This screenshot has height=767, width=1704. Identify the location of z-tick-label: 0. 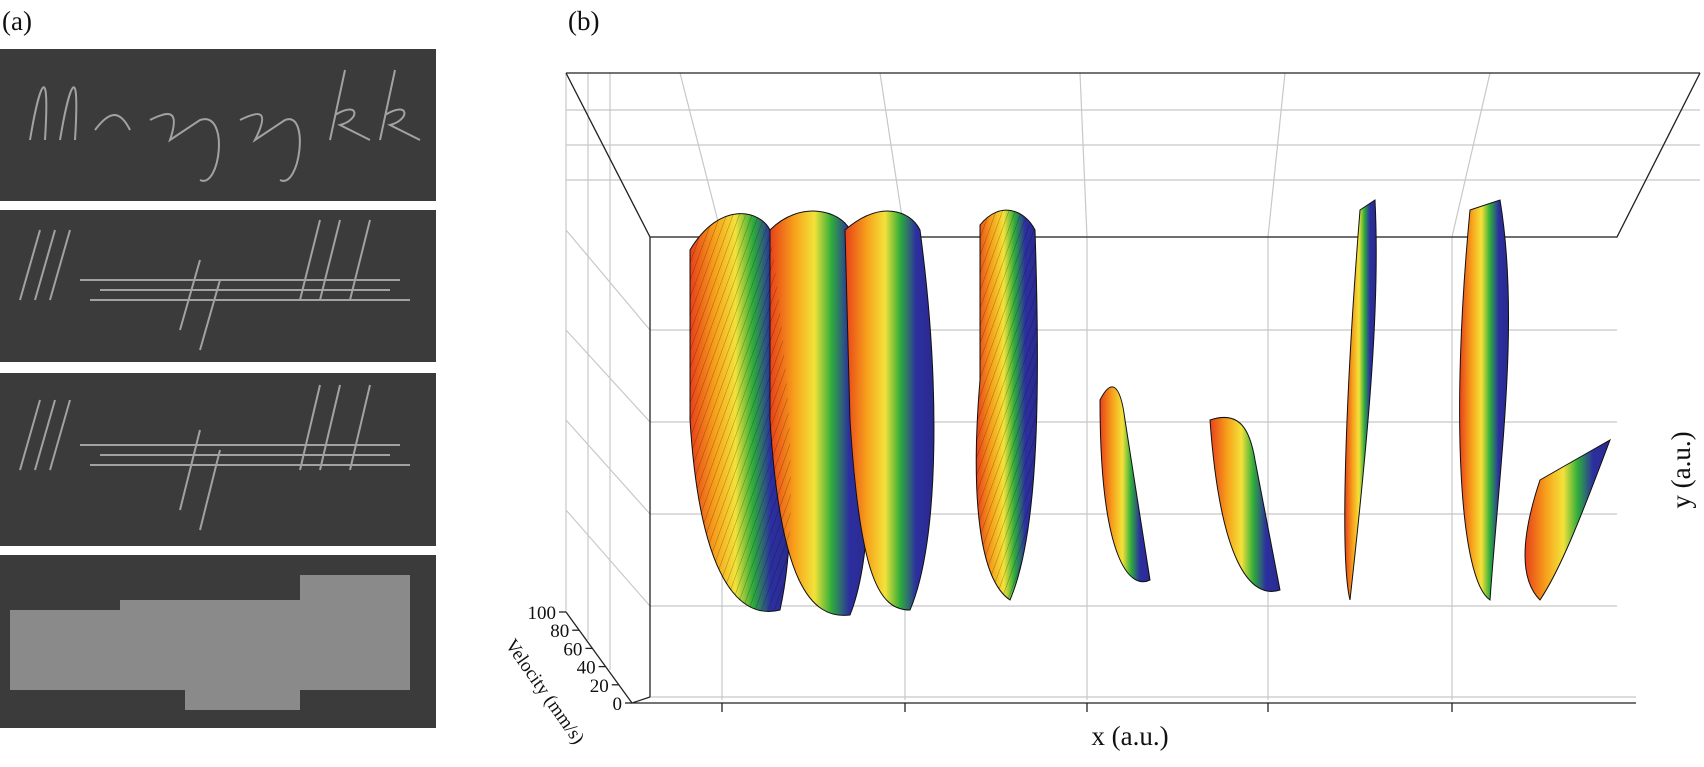
(618, 704).